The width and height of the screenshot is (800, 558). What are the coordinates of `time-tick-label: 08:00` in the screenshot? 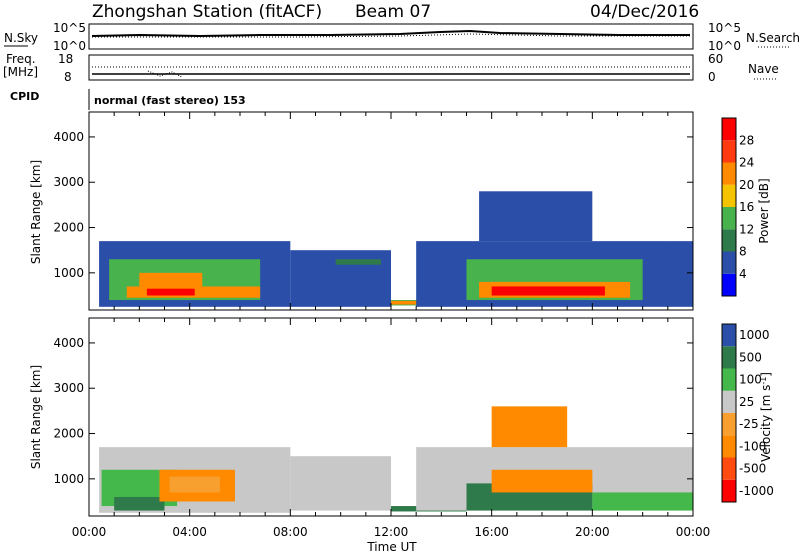 It's located at (290, 532).